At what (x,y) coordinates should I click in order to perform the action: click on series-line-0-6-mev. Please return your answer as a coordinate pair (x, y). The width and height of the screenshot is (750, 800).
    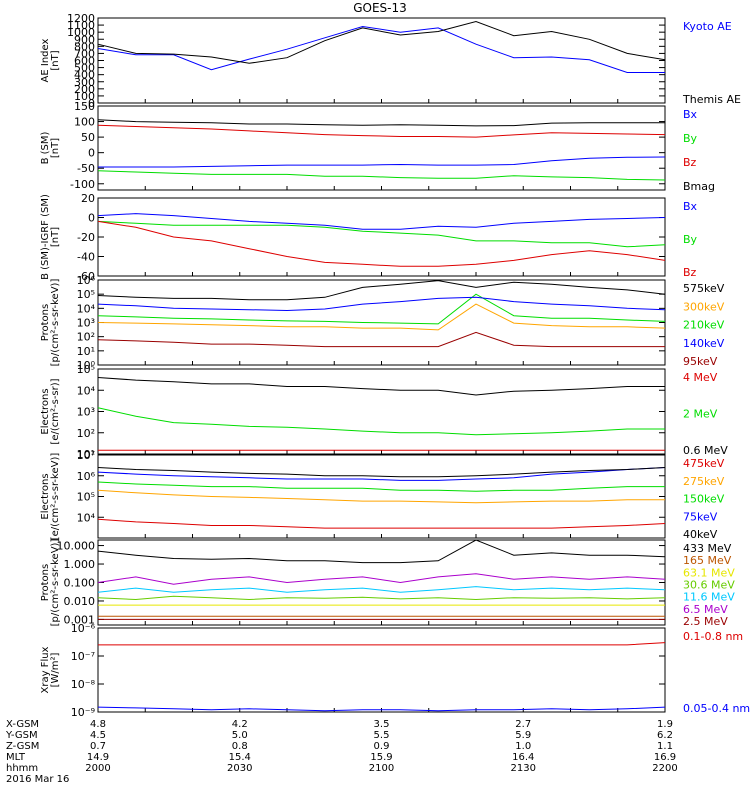
    Looking at the image, I should click on (381, 386).